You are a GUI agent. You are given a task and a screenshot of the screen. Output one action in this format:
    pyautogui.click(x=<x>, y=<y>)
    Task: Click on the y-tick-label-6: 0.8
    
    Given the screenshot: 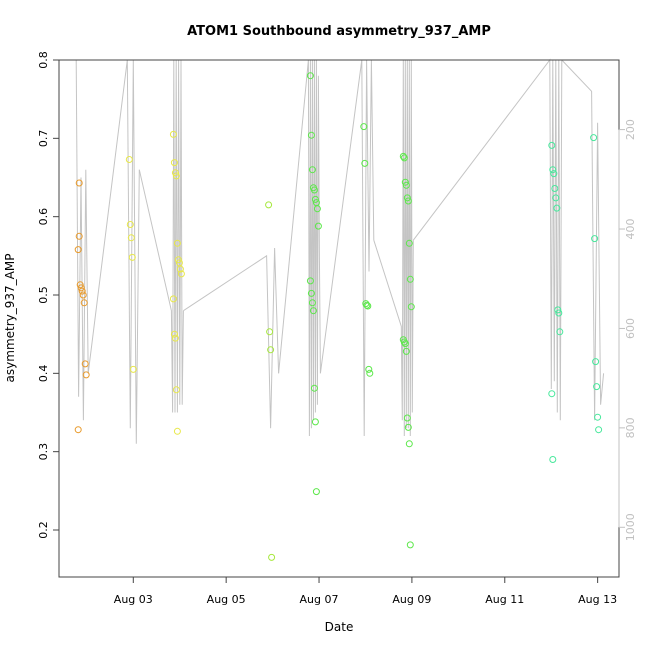 What is the action you would take?
    pyautogui.click(x=43, y=60)
    